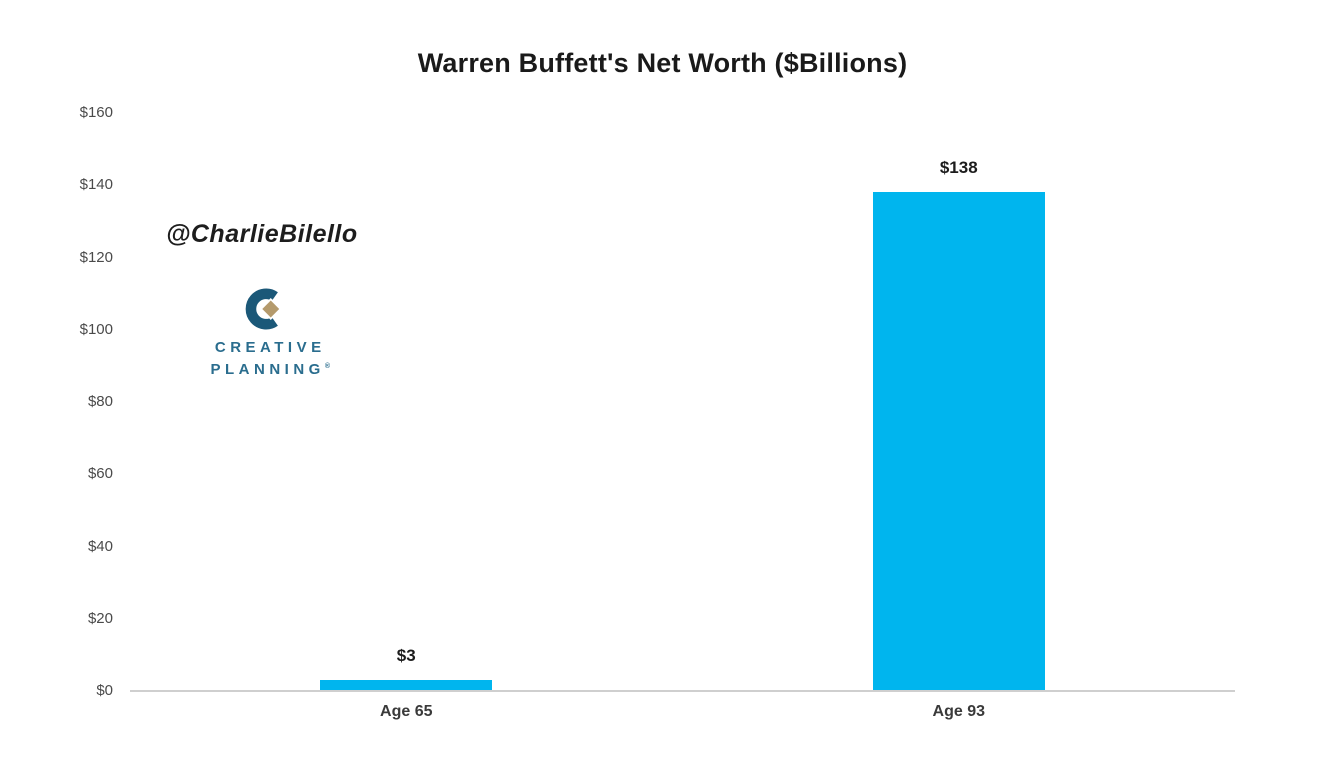 Image resolution: width=1320 pixels, height=779 pixels. Describe the element at coordinates (100, 546) in the screenshot. I see `y-axis-tick-label: $40` at that location.